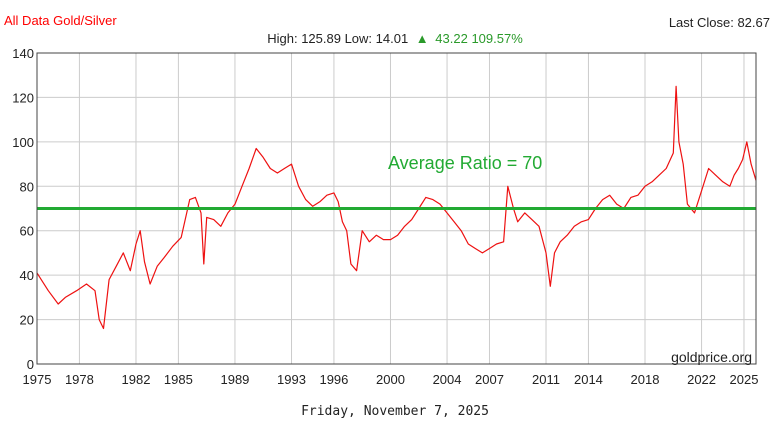  What do you see at coordinates (23, 97) in the screenshot?
I see `y-tick-label: 120` at bounding box center [23, 97].